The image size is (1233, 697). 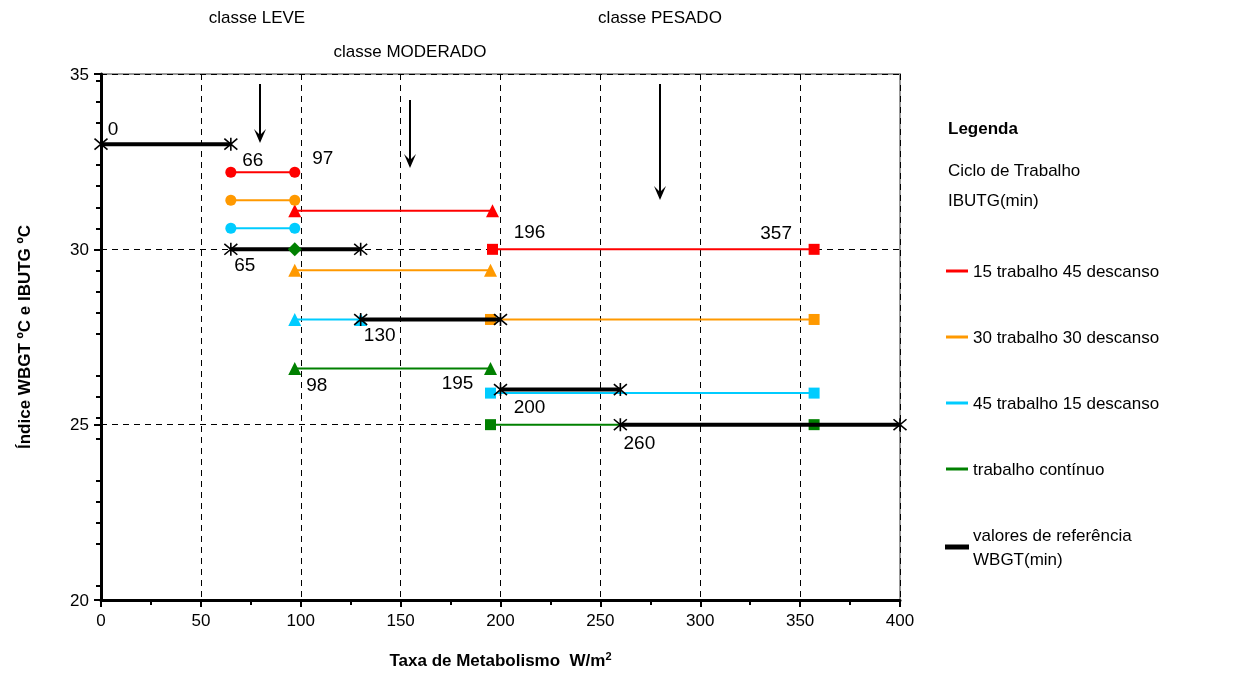 I want to click on legend-title: Legenda, so click(x=983, y=128).